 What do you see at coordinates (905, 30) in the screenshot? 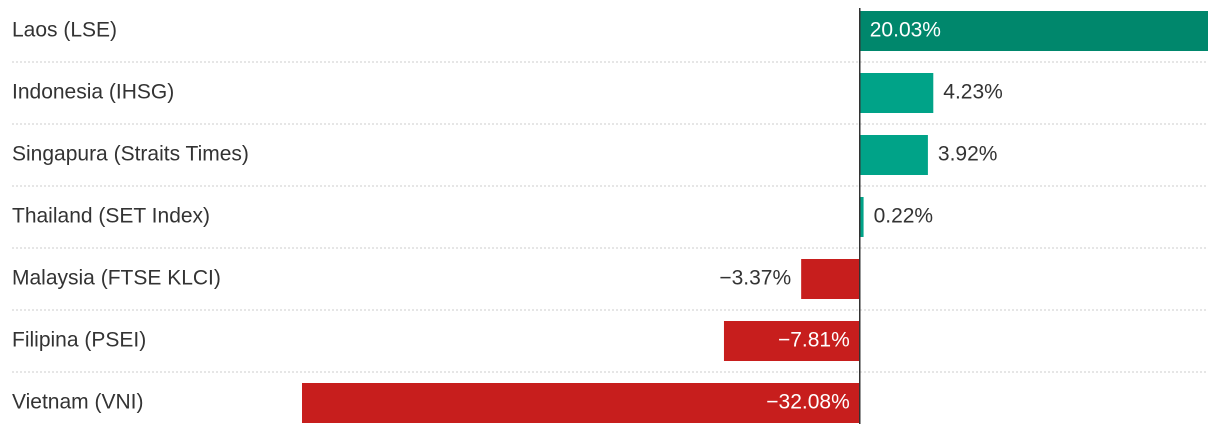
I see `value-label: 20.03%` at bounding box center [905, 30].